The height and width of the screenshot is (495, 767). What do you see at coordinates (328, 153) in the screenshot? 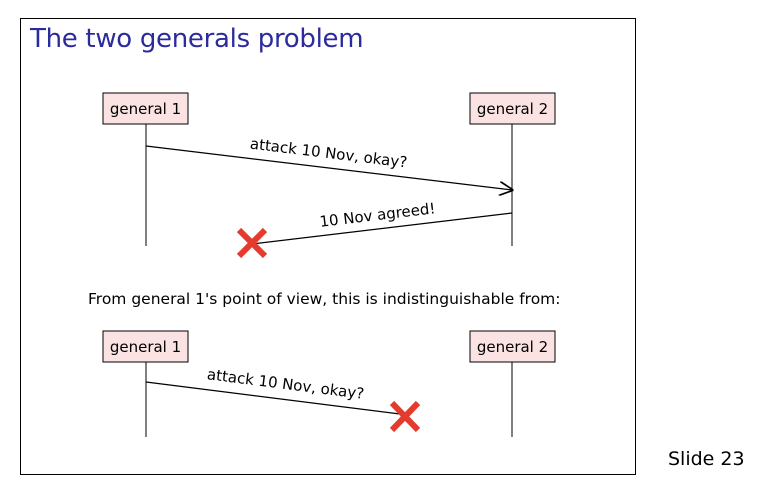
I see `message-label-attack: attack 10 Nov, okay?` at bounding box center [328, 153].